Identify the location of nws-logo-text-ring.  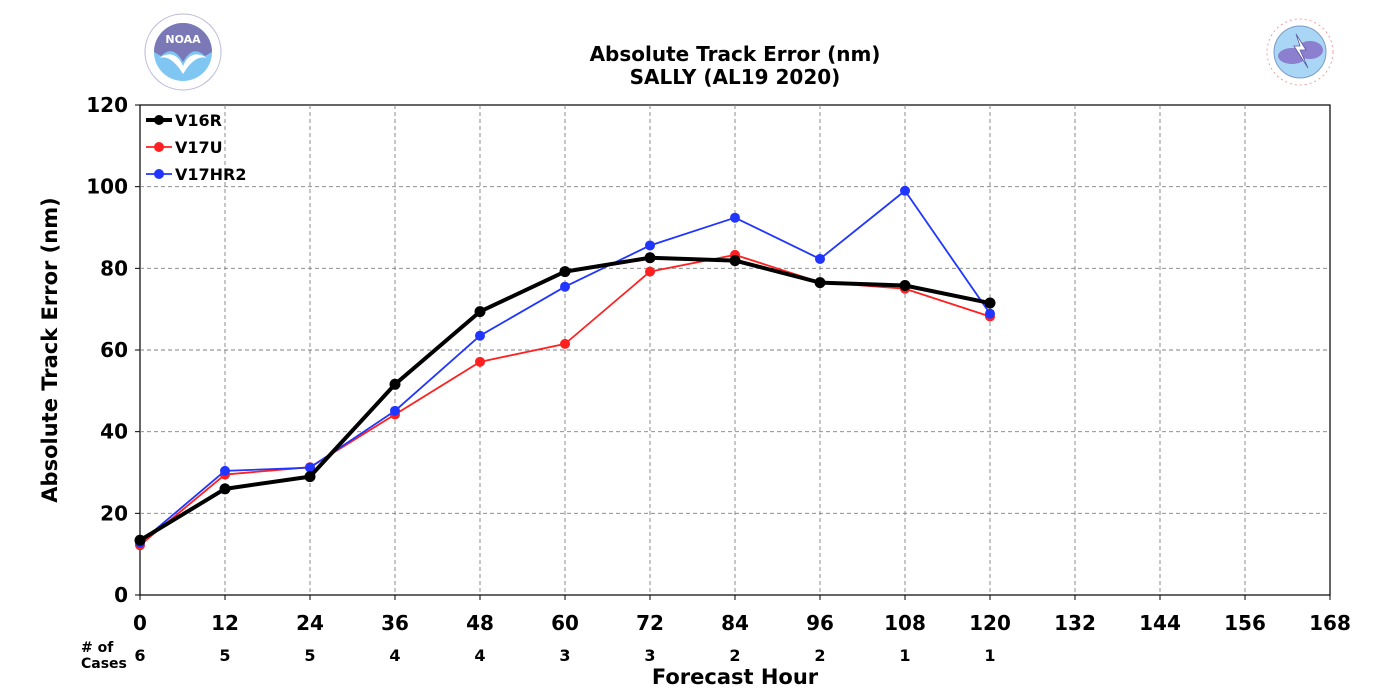
(1300, 52).